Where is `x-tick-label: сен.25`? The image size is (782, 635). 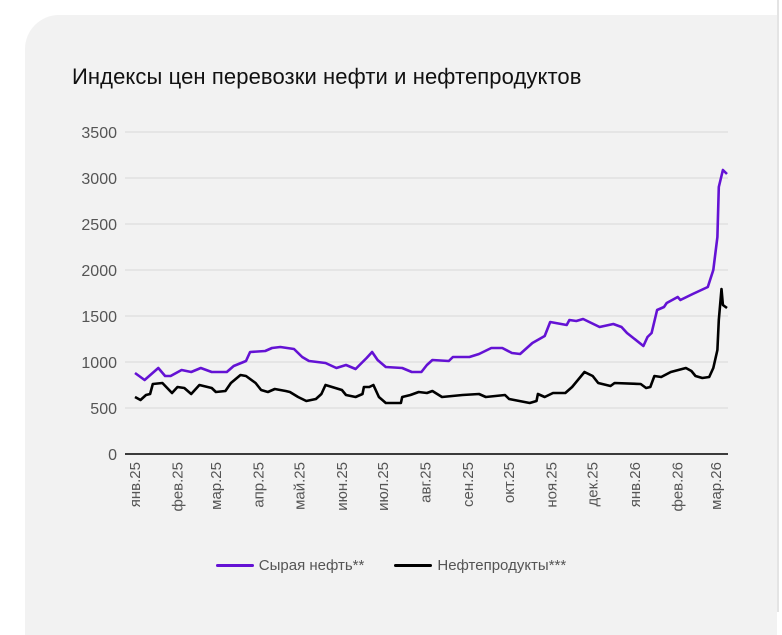 x-tick-label: сен.25 is located at coordinates (468, 484).